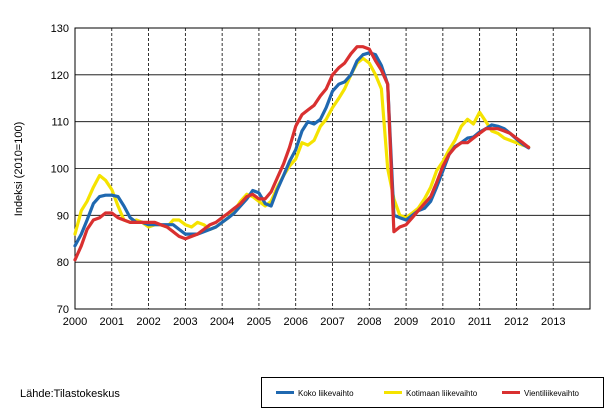  What do you see at coordinates (443, 322) in the screenshot?
I see `x-tick-label: 2010` at bounding box center [443, 322].